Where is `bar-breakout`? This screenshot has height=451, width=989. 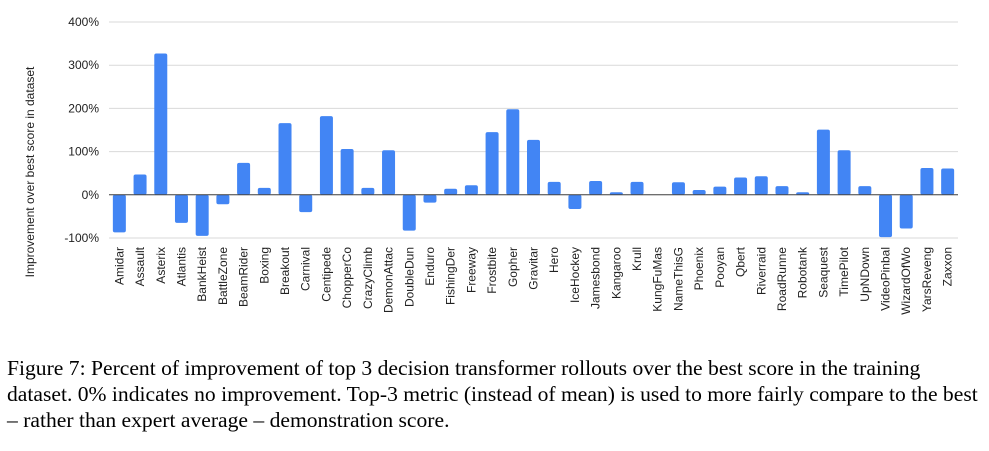 bar-breakout is located at coordinates (285, 159).